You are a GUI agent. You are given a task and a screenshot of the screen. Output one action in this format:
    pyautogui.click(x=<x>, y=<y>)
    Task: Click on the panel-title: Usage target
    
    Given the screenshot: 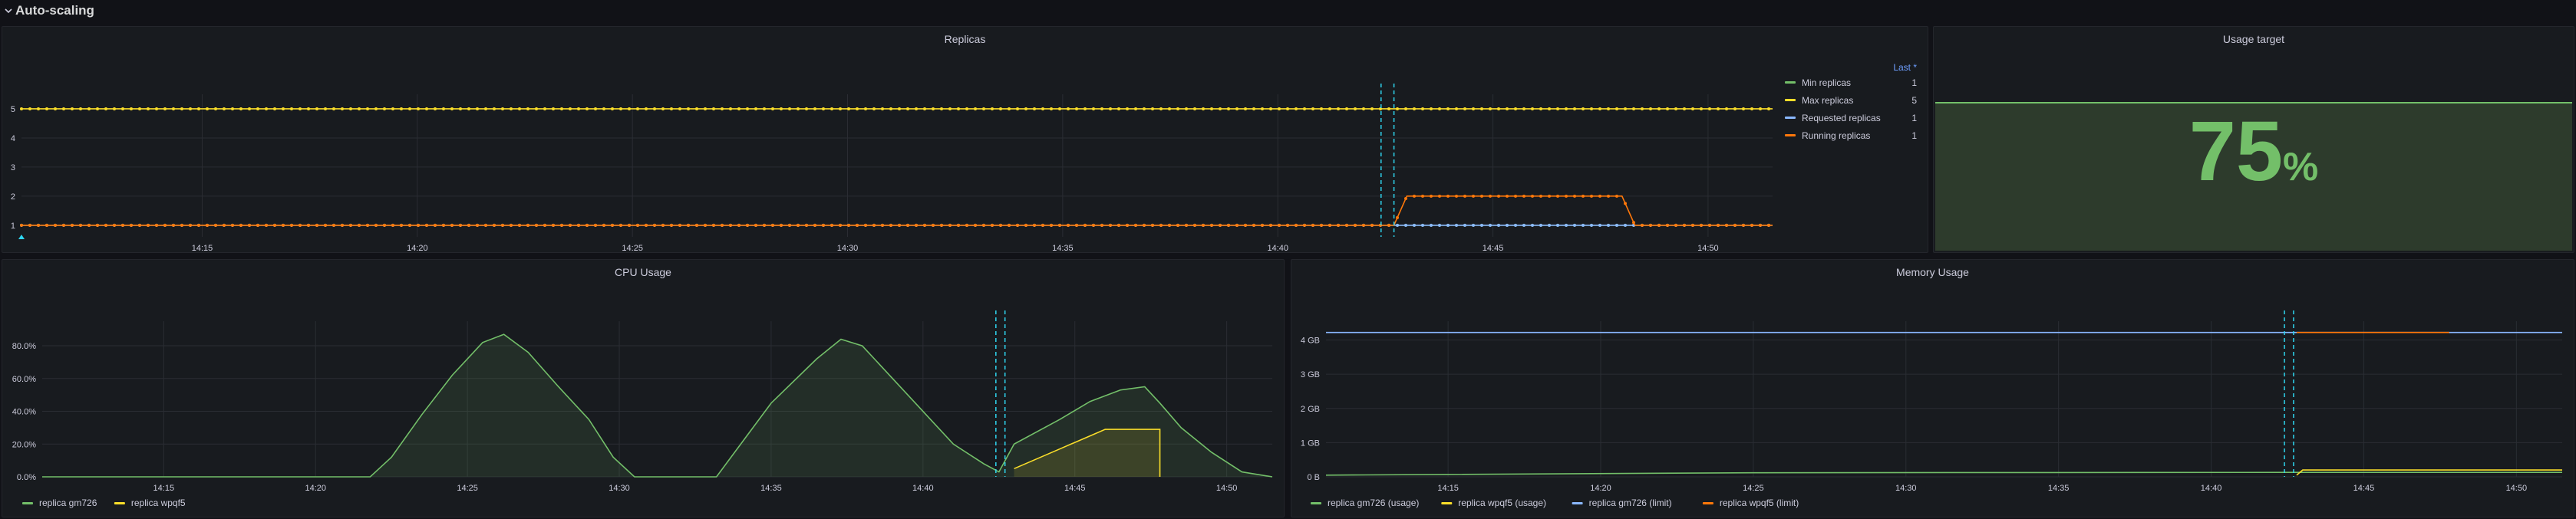 What is the action you would take?
    pyautogui.click(x=2253, y=39)
    